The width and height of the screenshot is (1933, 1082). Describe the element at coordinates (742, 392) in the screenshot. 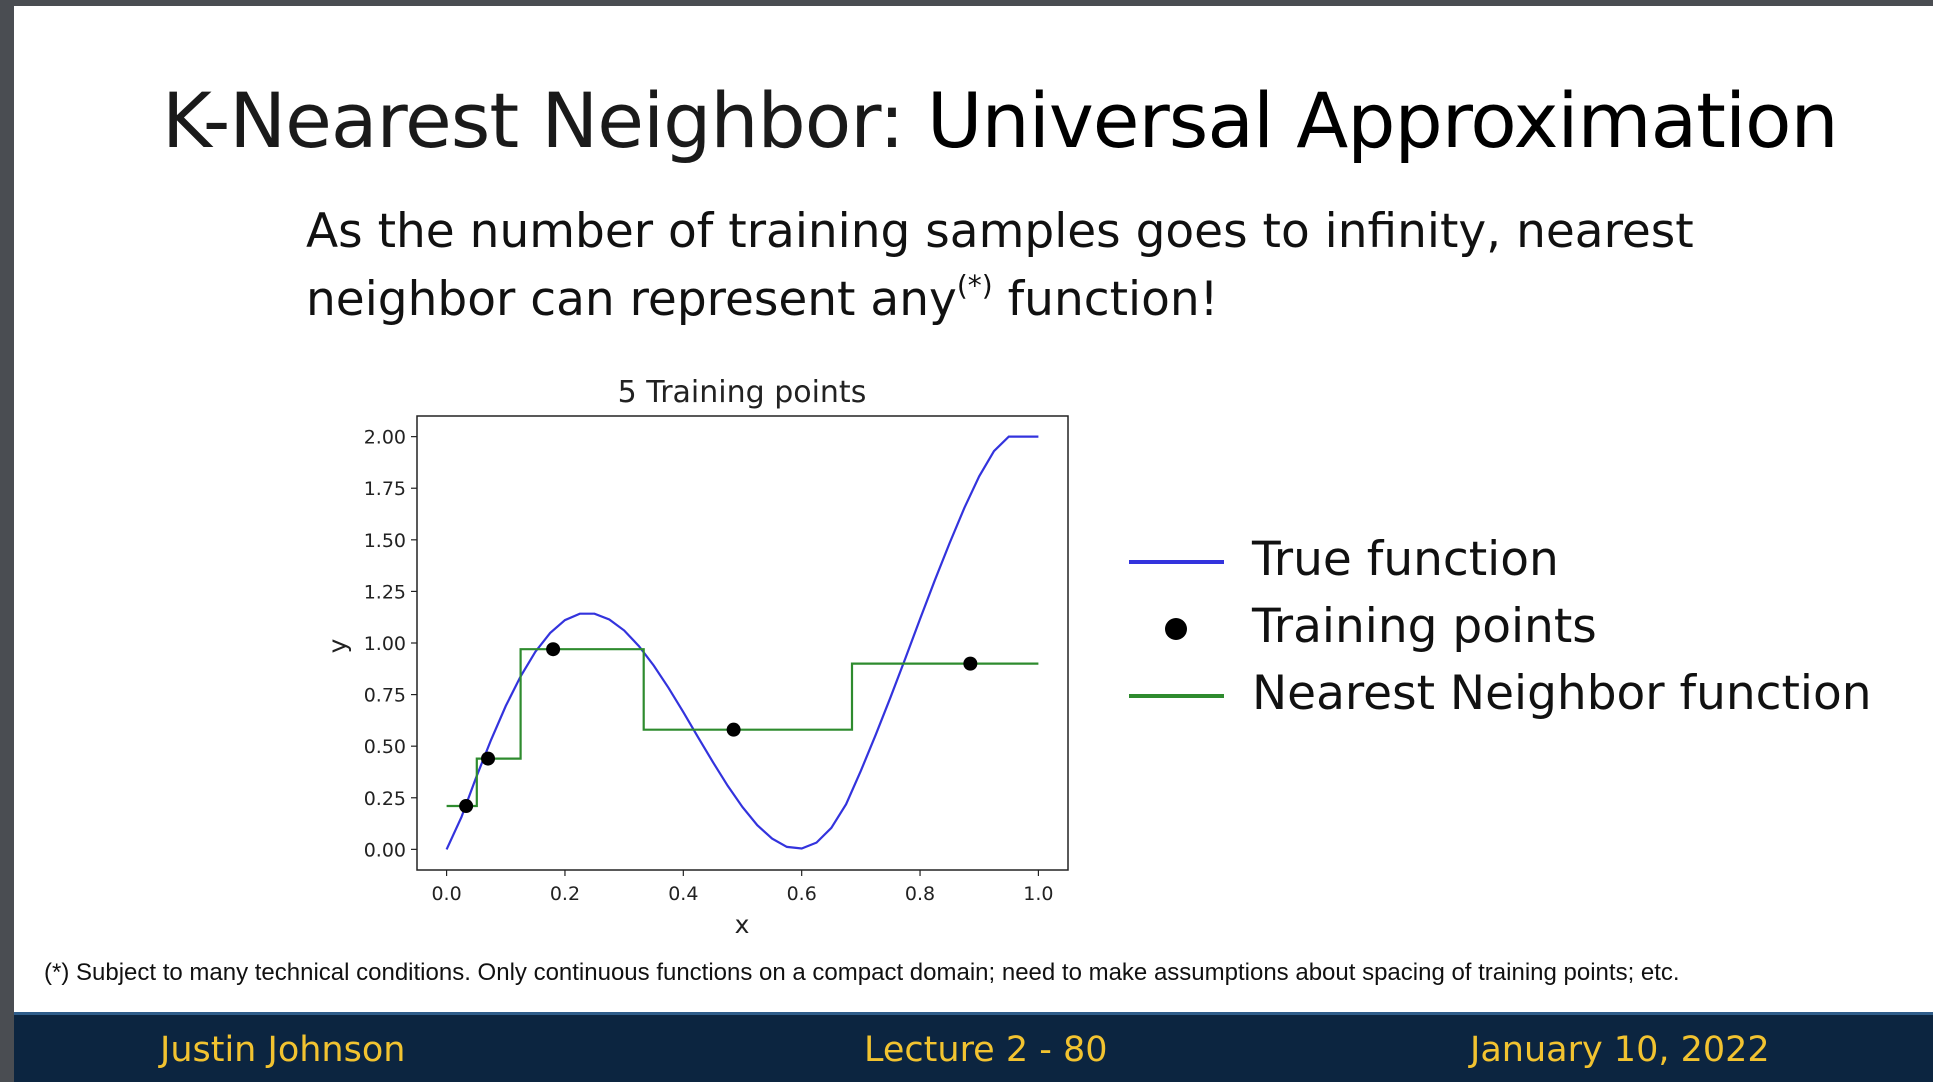

I see `chart-title: 5 Training points` at that location.